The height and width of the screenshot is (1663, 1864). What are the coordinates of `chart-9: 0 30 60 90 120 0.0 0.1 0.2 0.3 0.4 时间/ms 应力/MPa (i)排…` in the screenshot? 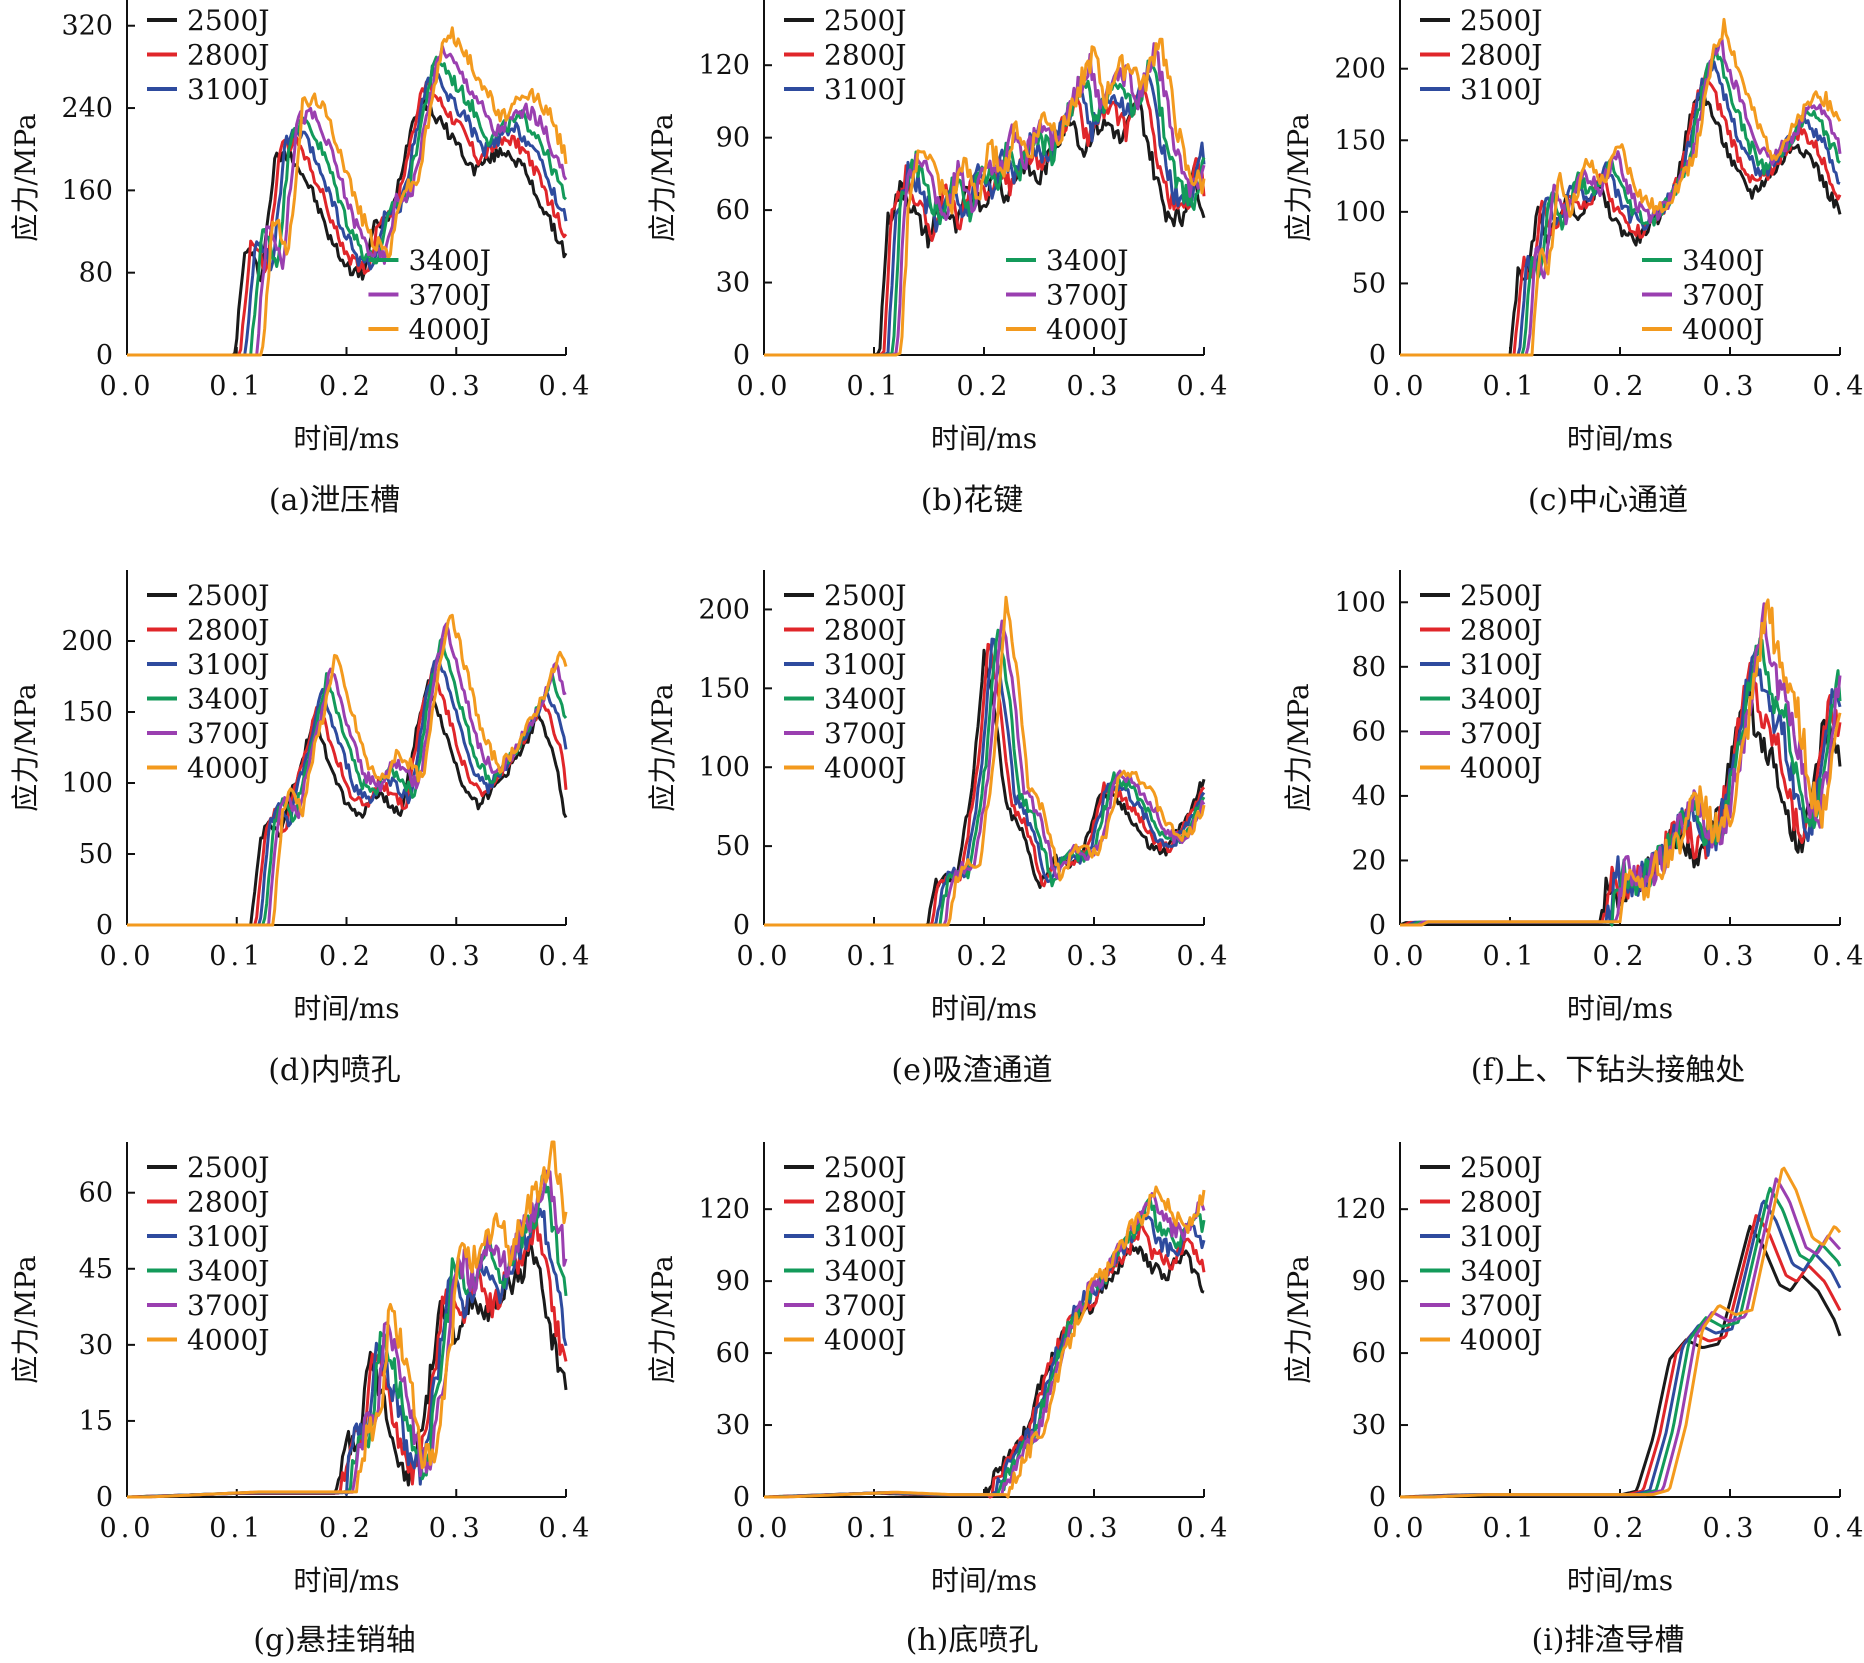 It's located at (1572, 1400).